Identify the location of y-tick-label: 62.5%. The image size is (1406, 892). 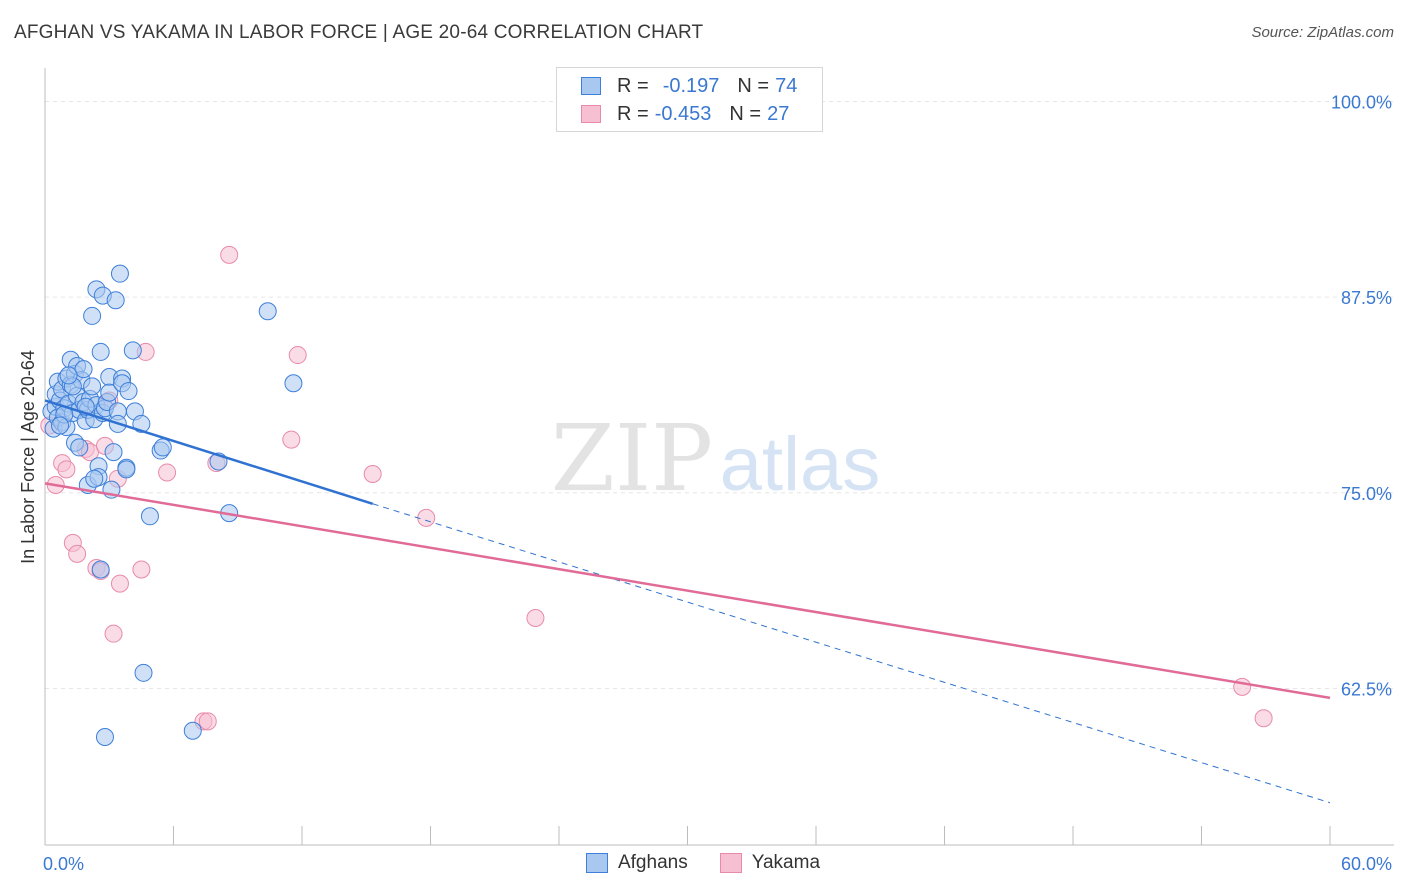
(1366, 689).